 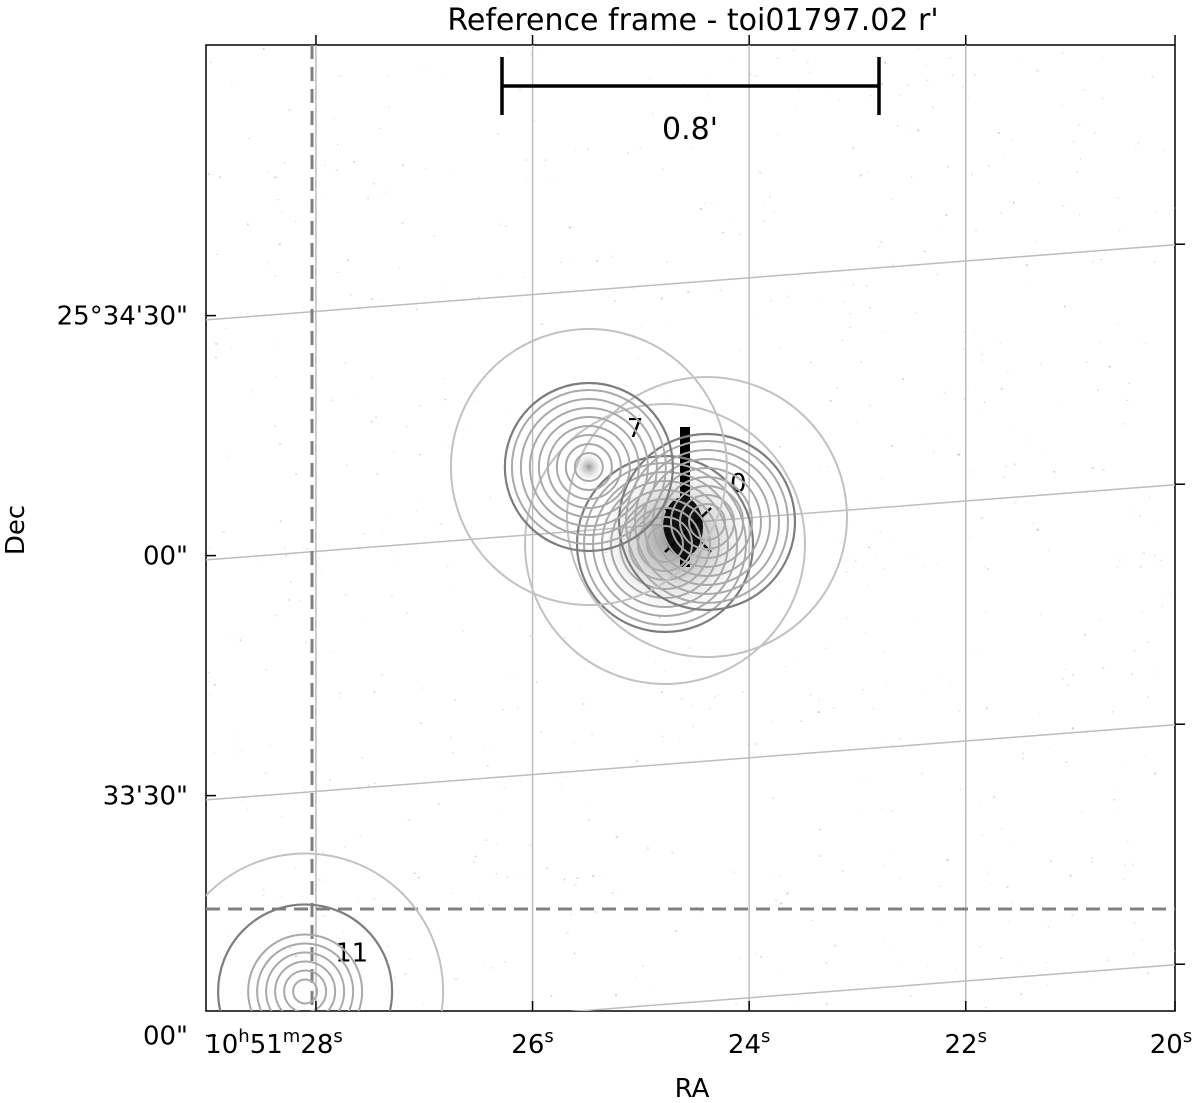 I want to click on aperture-outer, so click(x=588, y=467).